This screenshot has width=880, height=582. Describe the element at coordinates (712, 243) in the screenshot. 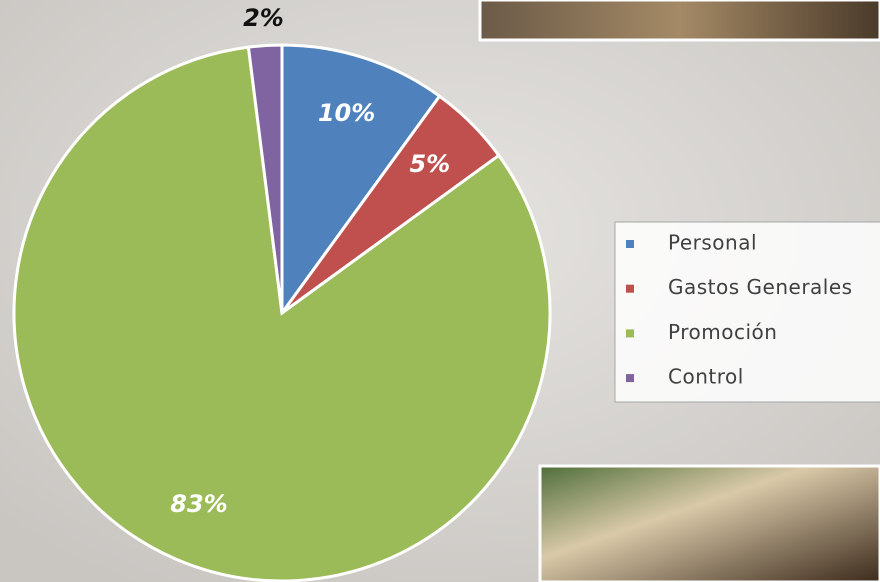

I see `legend-label: Personal` at that location.